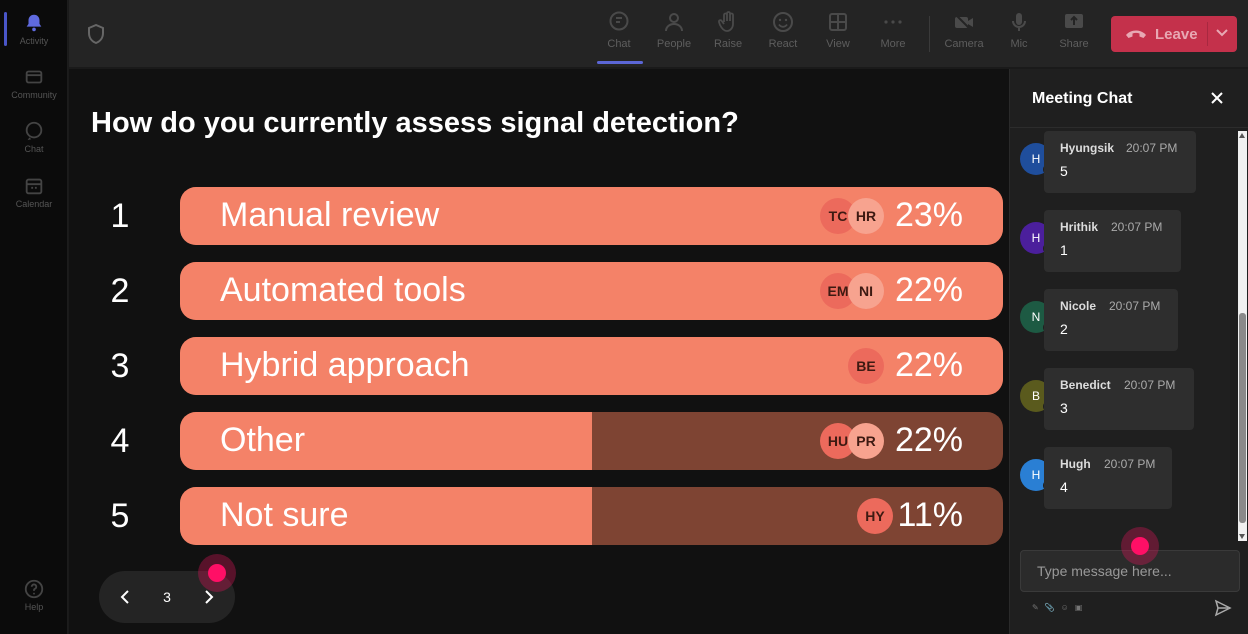 This screenshot has width=1248, height=634. What do you see at coordinates (928, 215) in the screenshot?
I see `option-percent: 23%` at bounding box center [928, 215].